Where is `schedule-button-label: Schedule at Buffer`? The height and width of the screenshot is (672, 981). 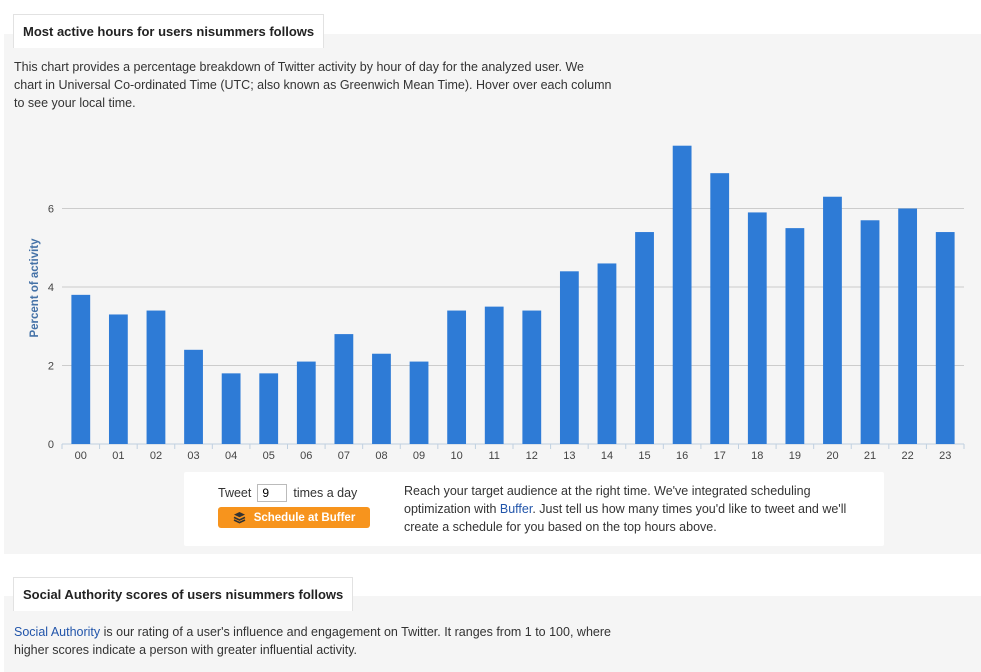
schedule-button-label: Schedule at Buffer is located at coordinates (304, 517).